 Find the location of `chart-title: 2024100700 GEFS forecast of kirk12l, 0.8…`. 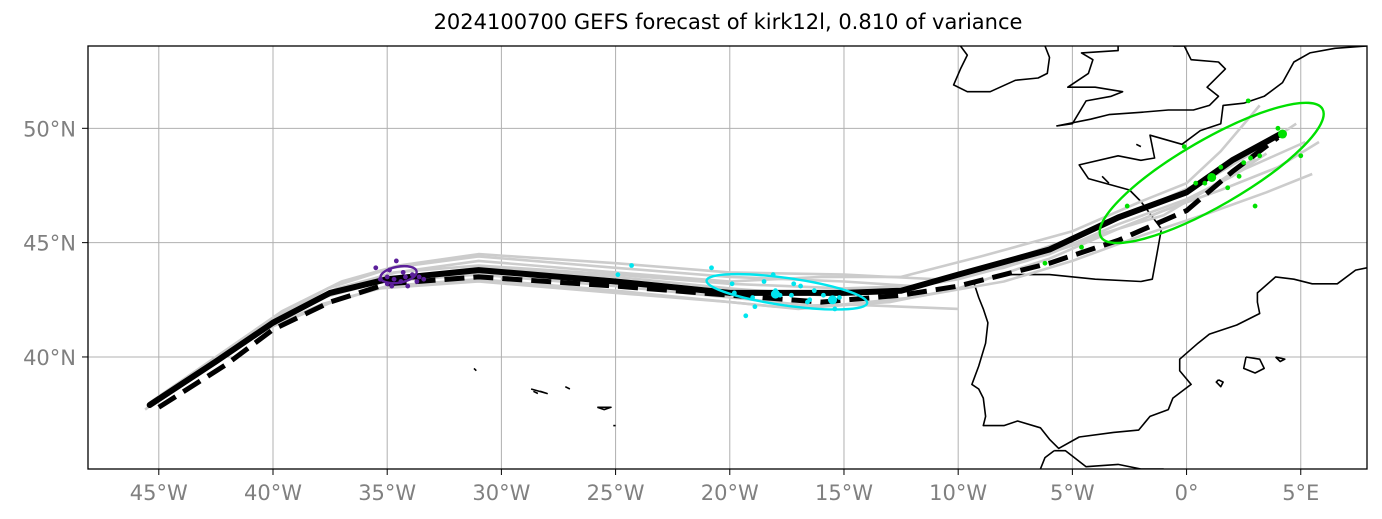

chart-title: 2024100700 GEFS forecast of kirk12l, 0.8… is located at coordinates (728, 22).